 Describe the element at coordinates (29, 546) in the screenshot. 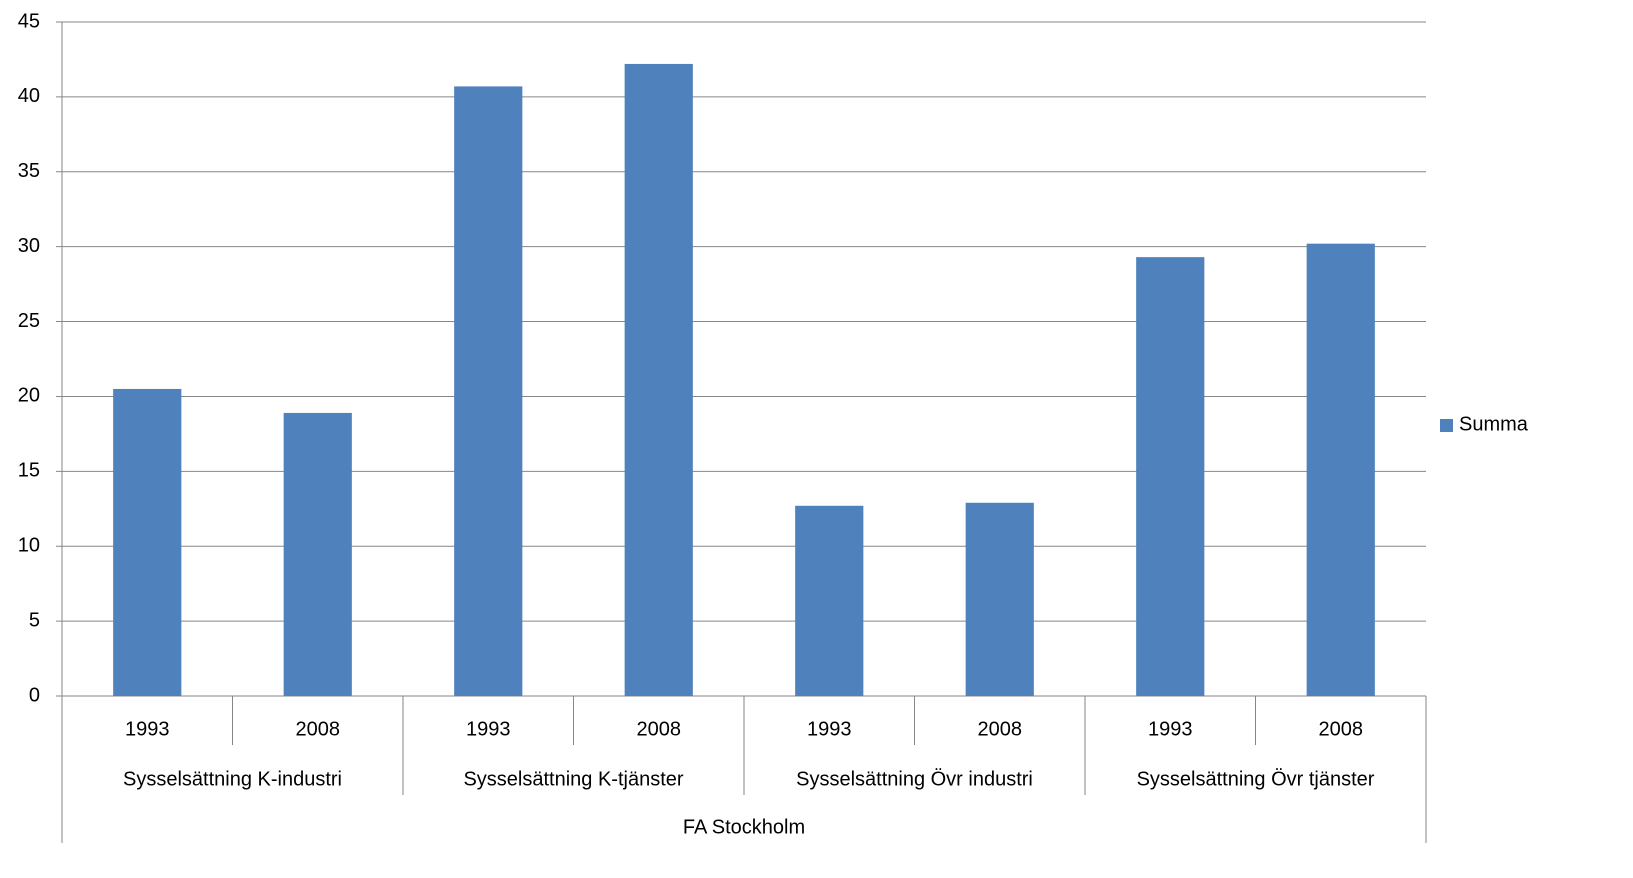

I see `y-tick-label: 10` at that location.